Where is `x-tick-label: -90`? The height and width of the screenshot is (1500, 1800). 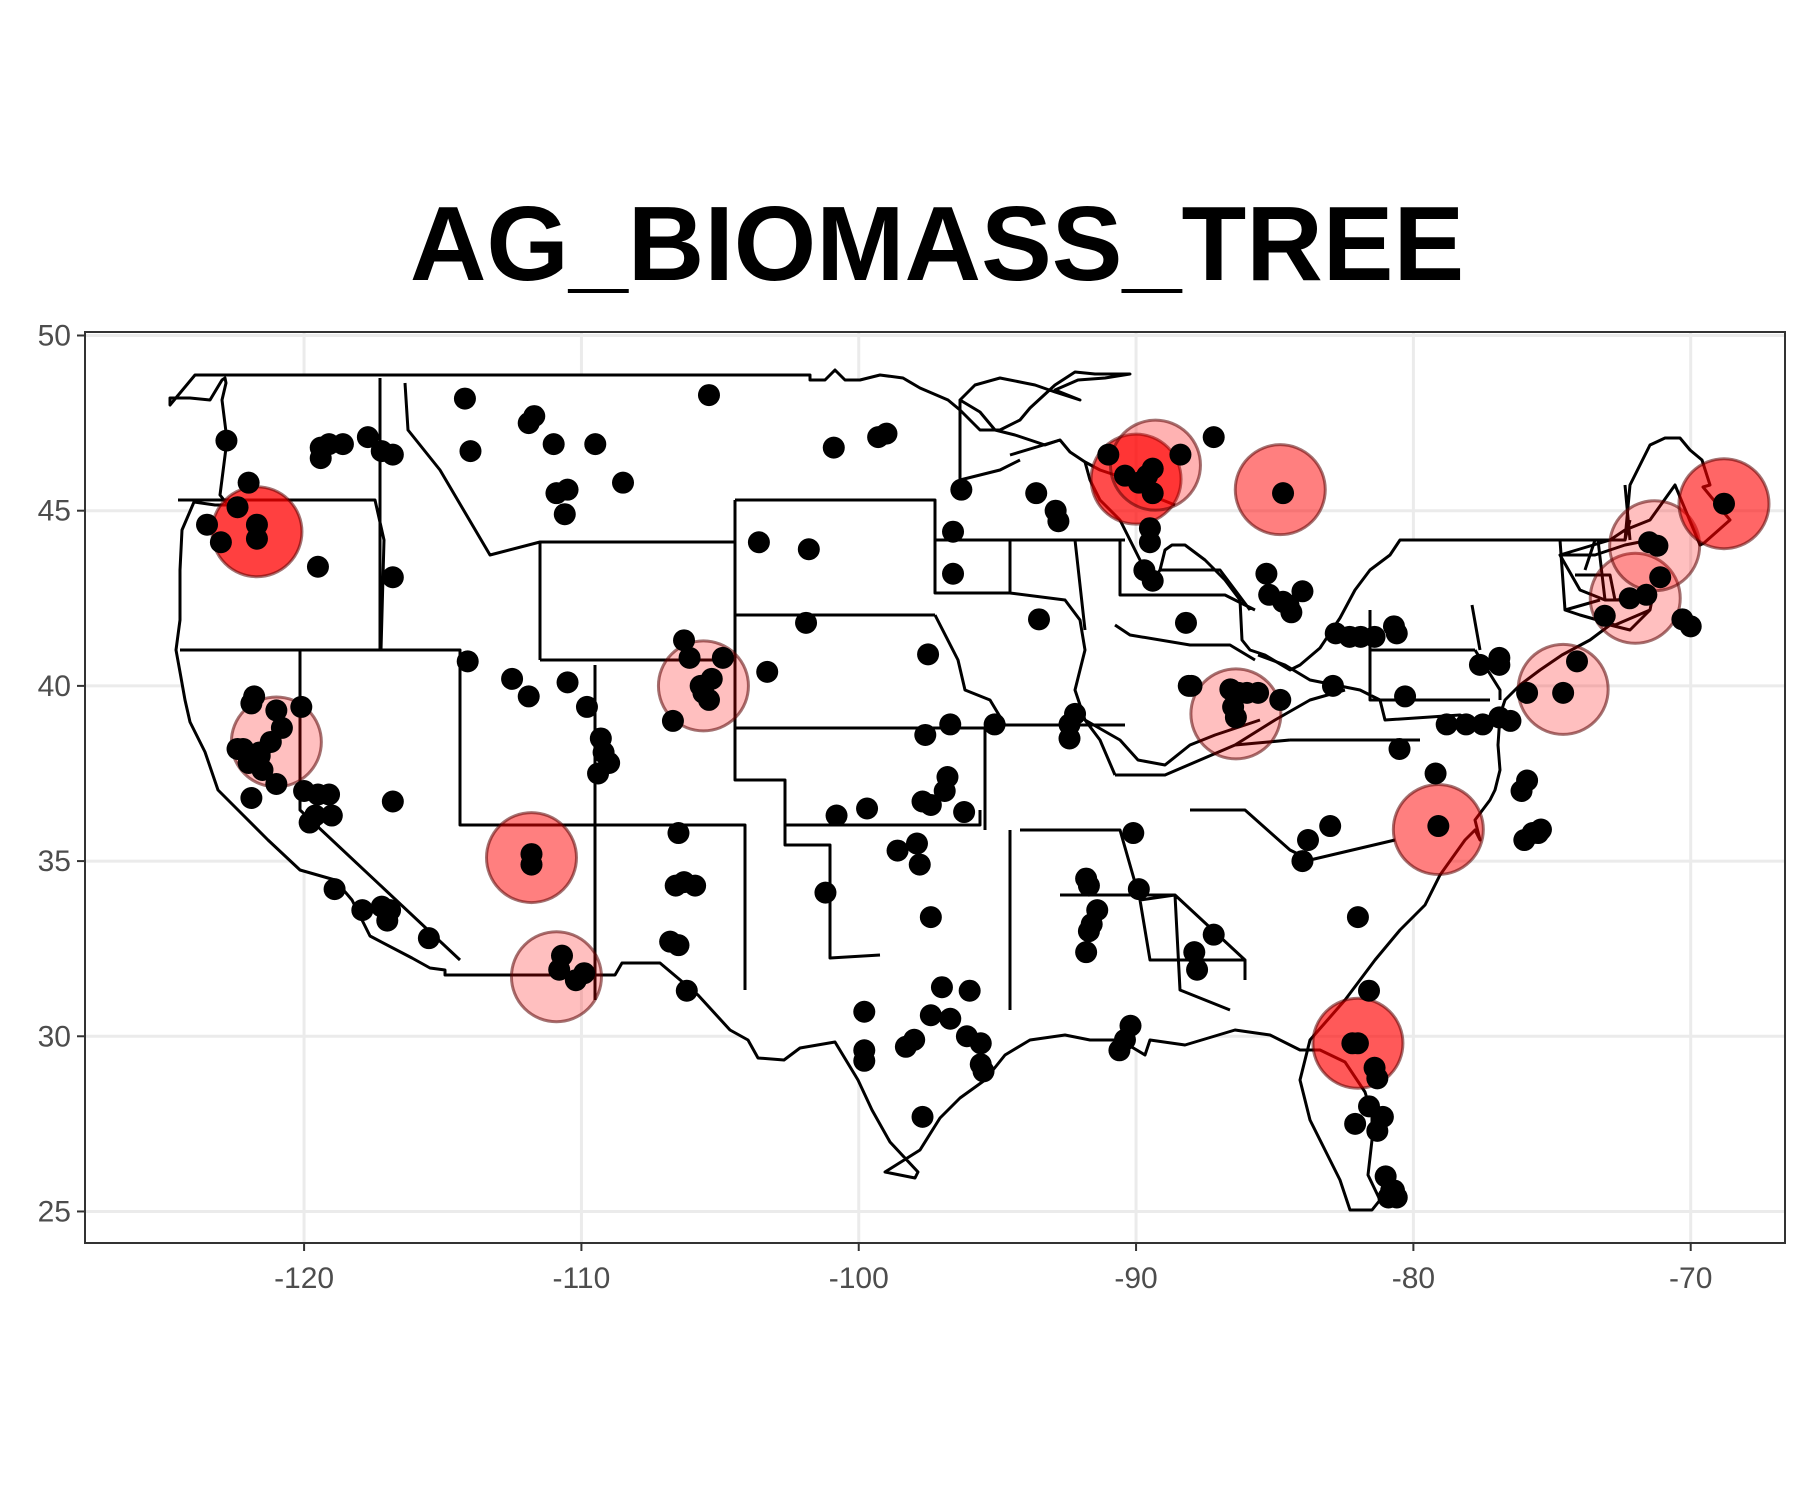
x-tick-label: -90 is located at coordinates (1135, 1278).